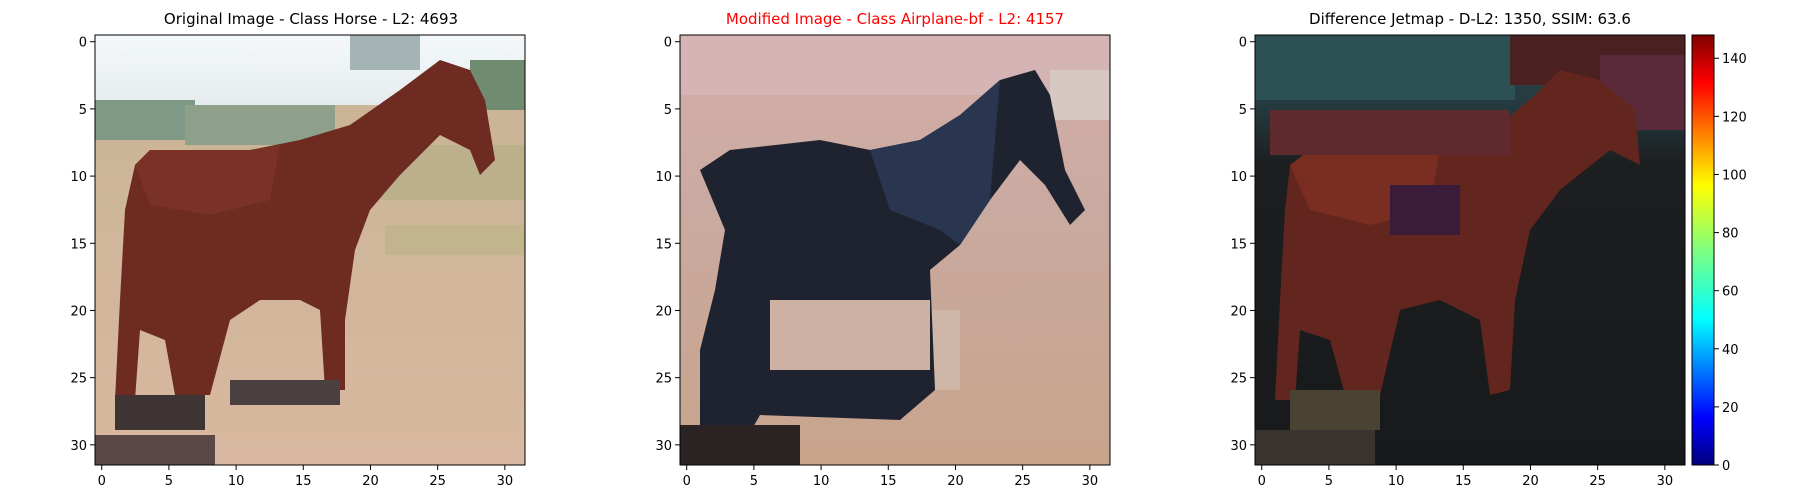 The image size is (1800, 500). I want to click on colorbar-tick-label: 40, so click(1730, 350).